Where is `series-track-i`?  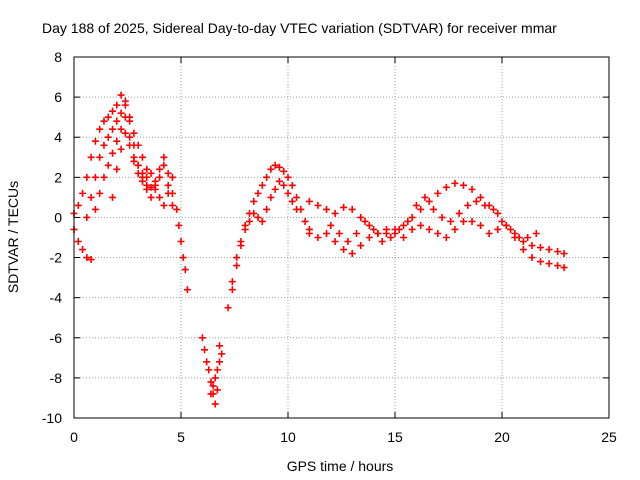
series-track-i is located at coordinates (264, 235).